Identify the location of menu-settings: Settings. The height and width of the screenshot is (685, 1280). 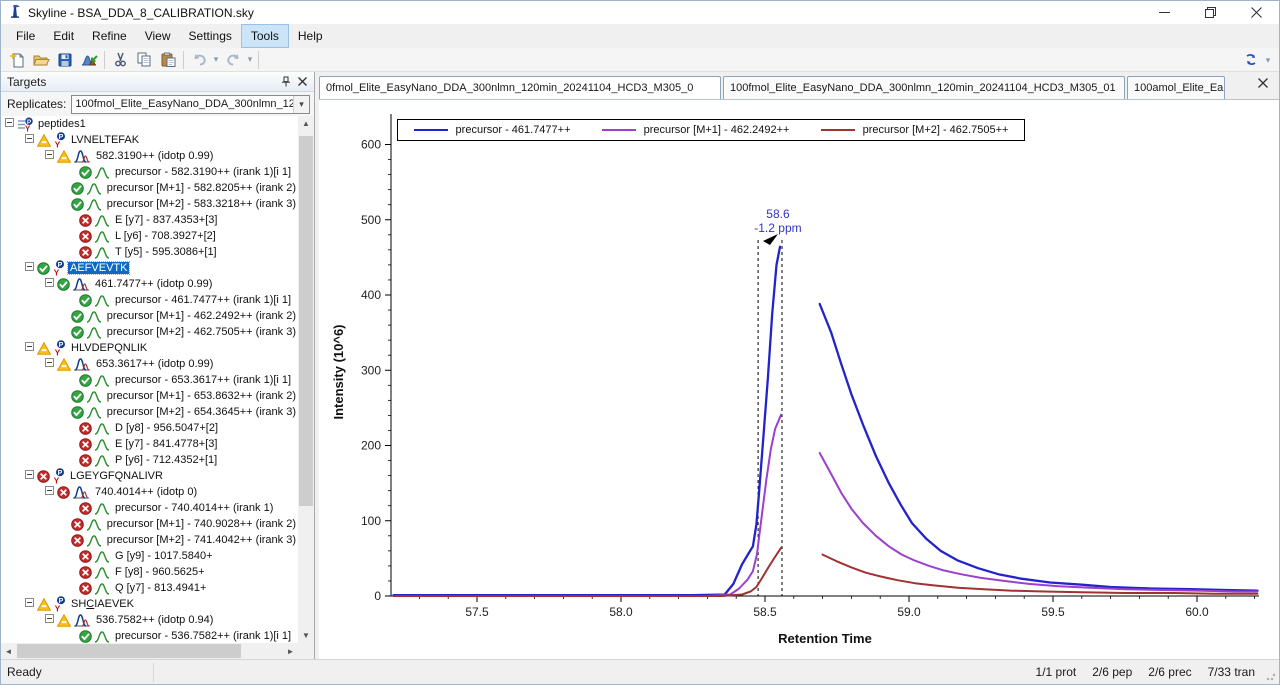
(210, 36).